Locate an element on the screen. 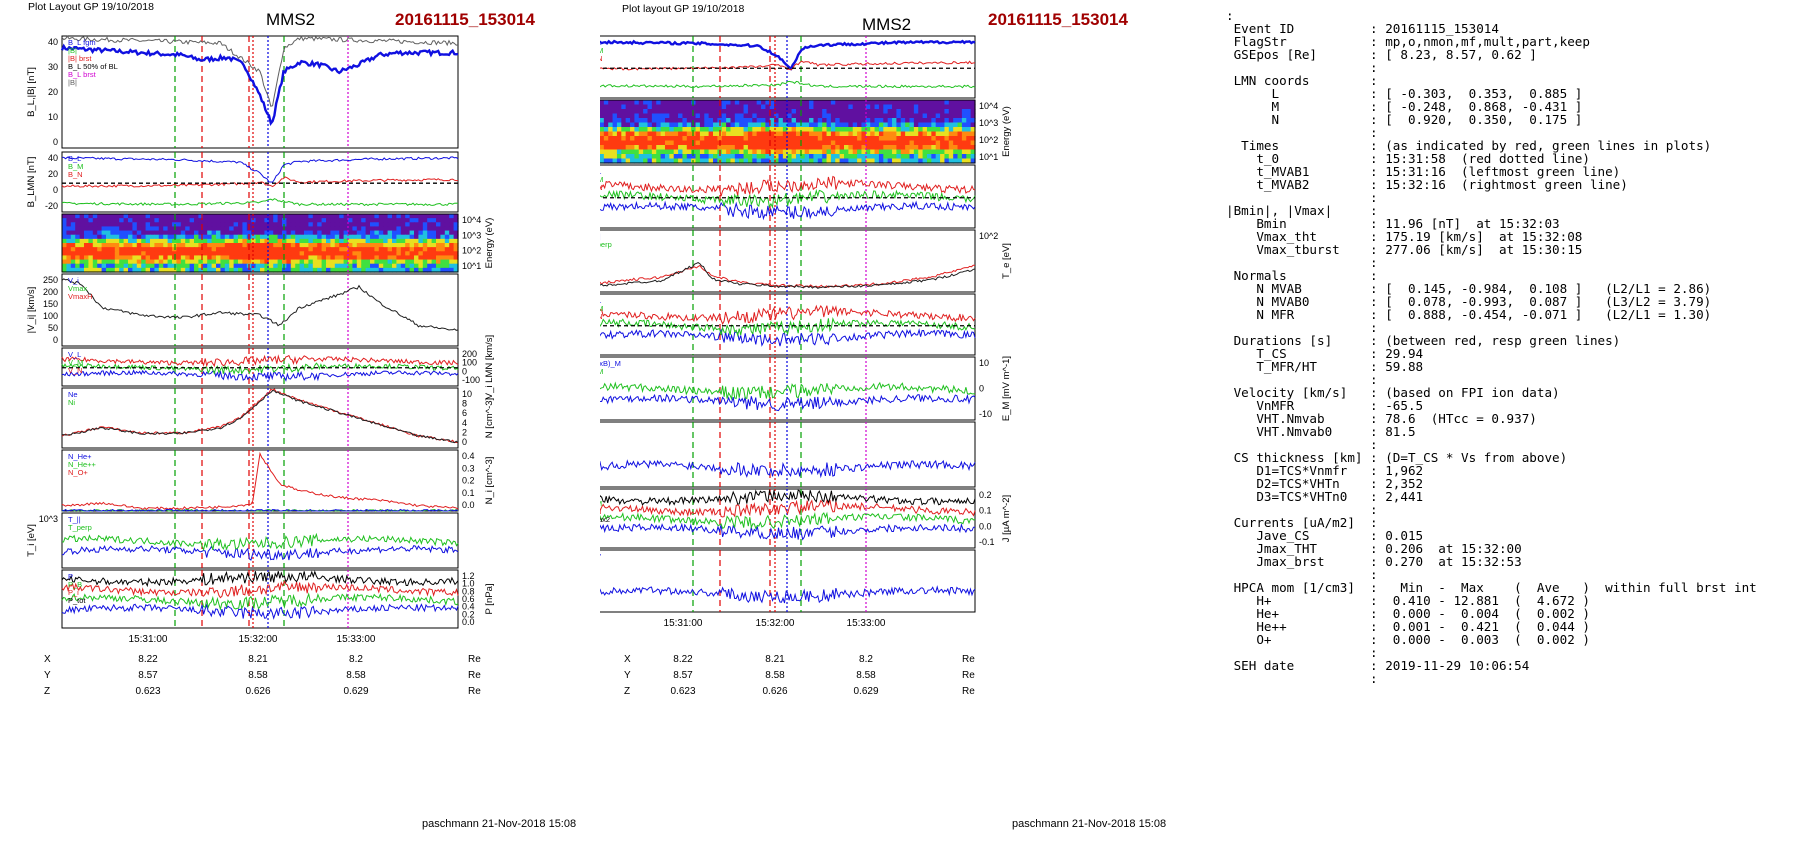  ephemeris-unit: Re is located at coordinates (474, 675).